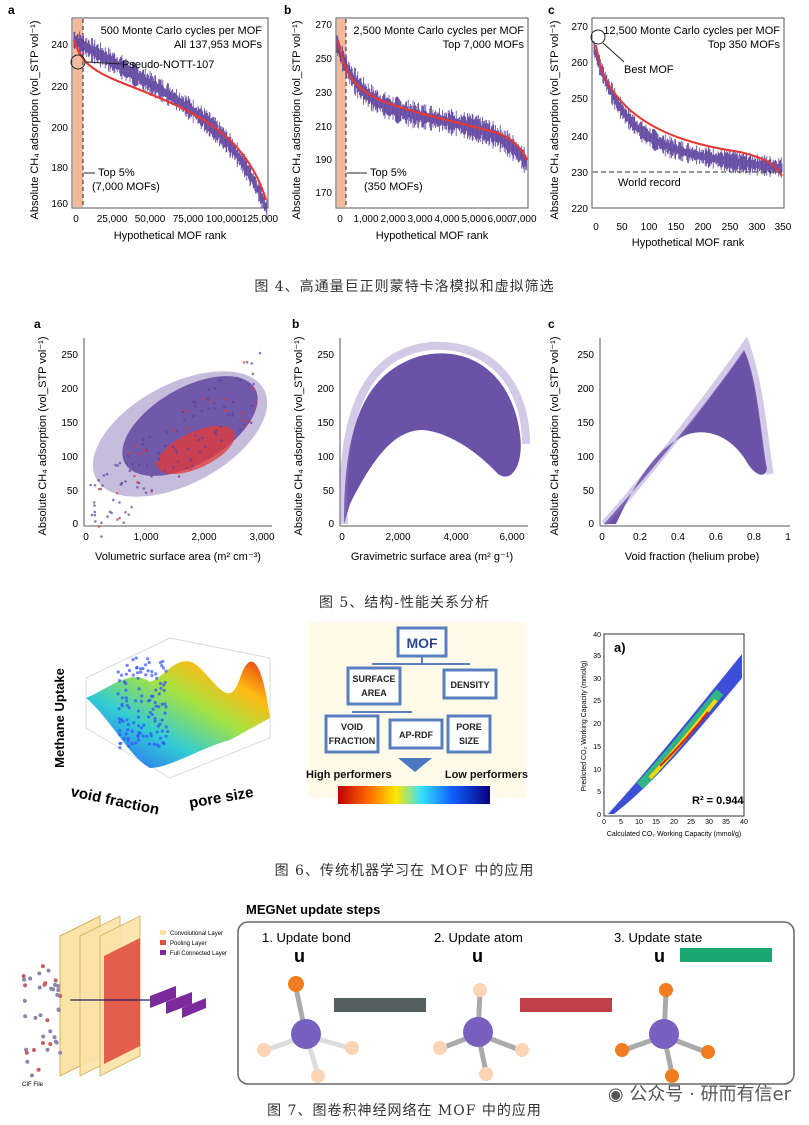  I want to click on fig4b-letter: b, so click(287, 10).